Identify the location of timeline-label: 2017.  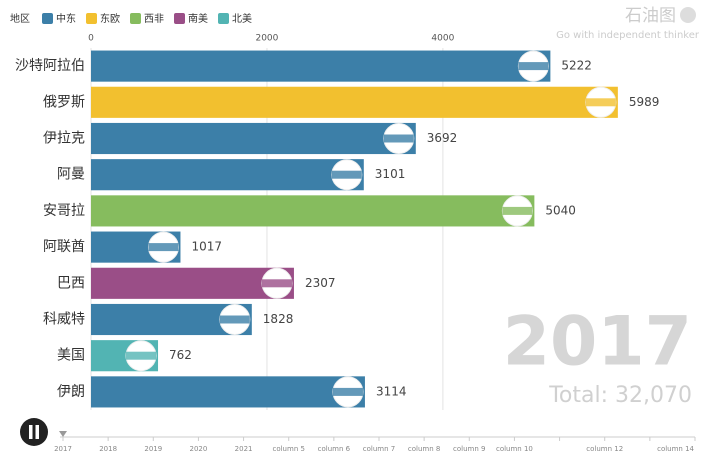
(63, 449).